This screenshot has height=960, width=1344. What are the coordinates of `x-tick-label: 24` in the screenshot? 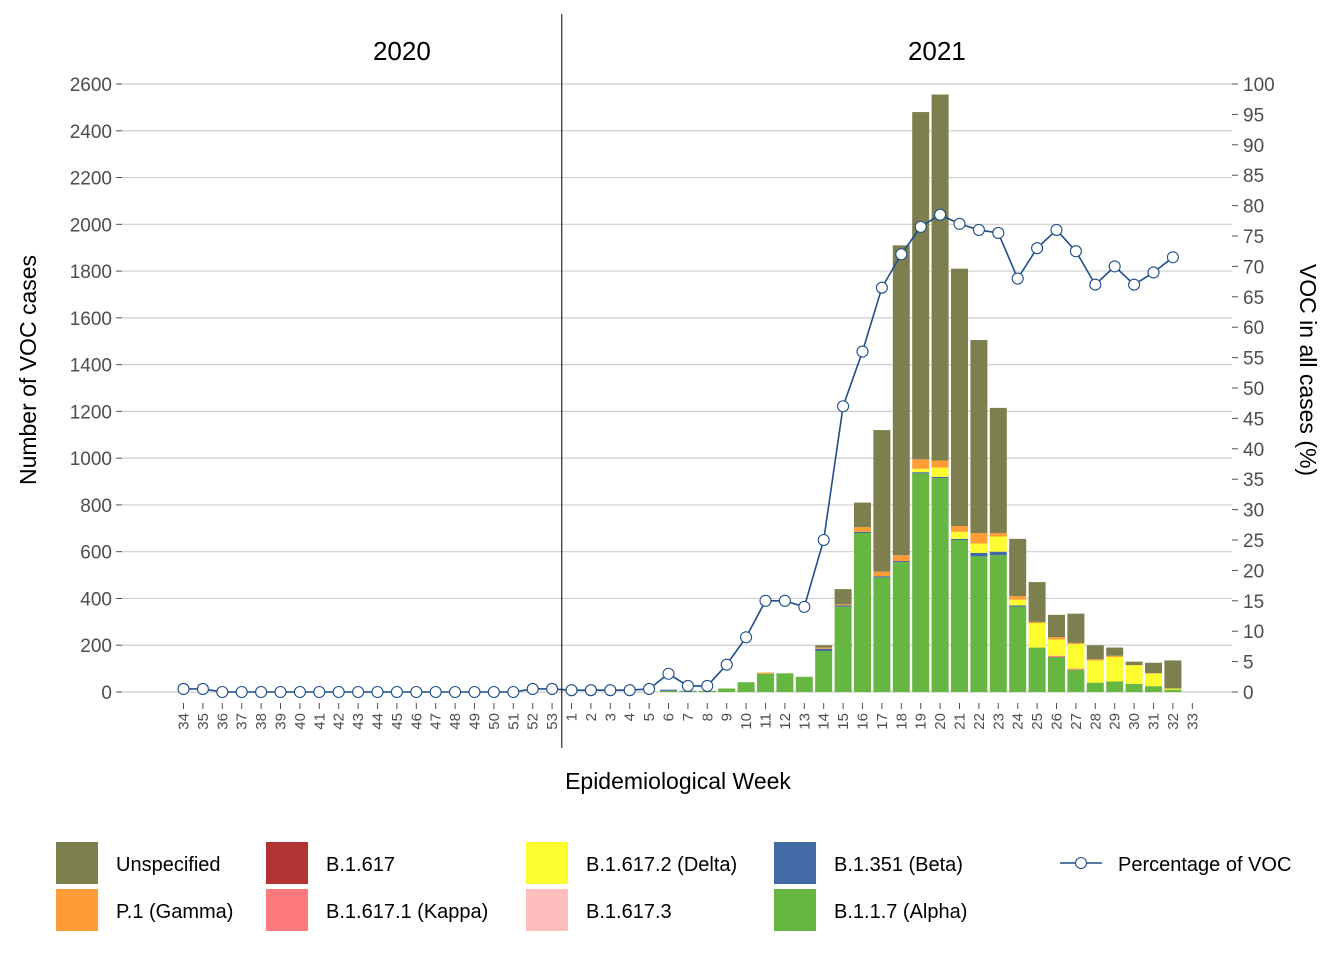 It's located at (1018, 721).